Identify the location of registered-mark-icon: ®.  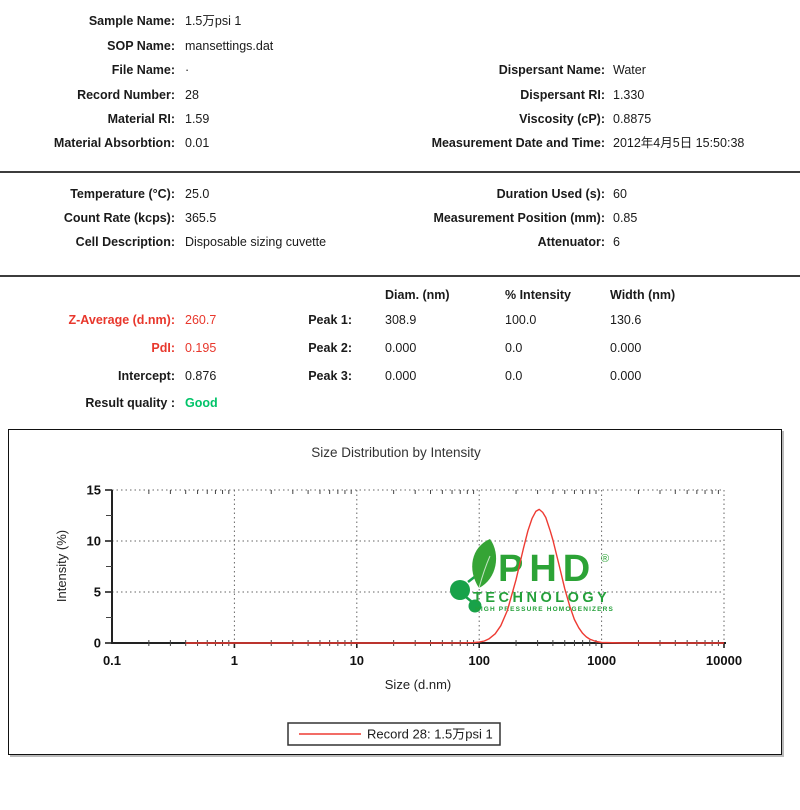
(605, 559).